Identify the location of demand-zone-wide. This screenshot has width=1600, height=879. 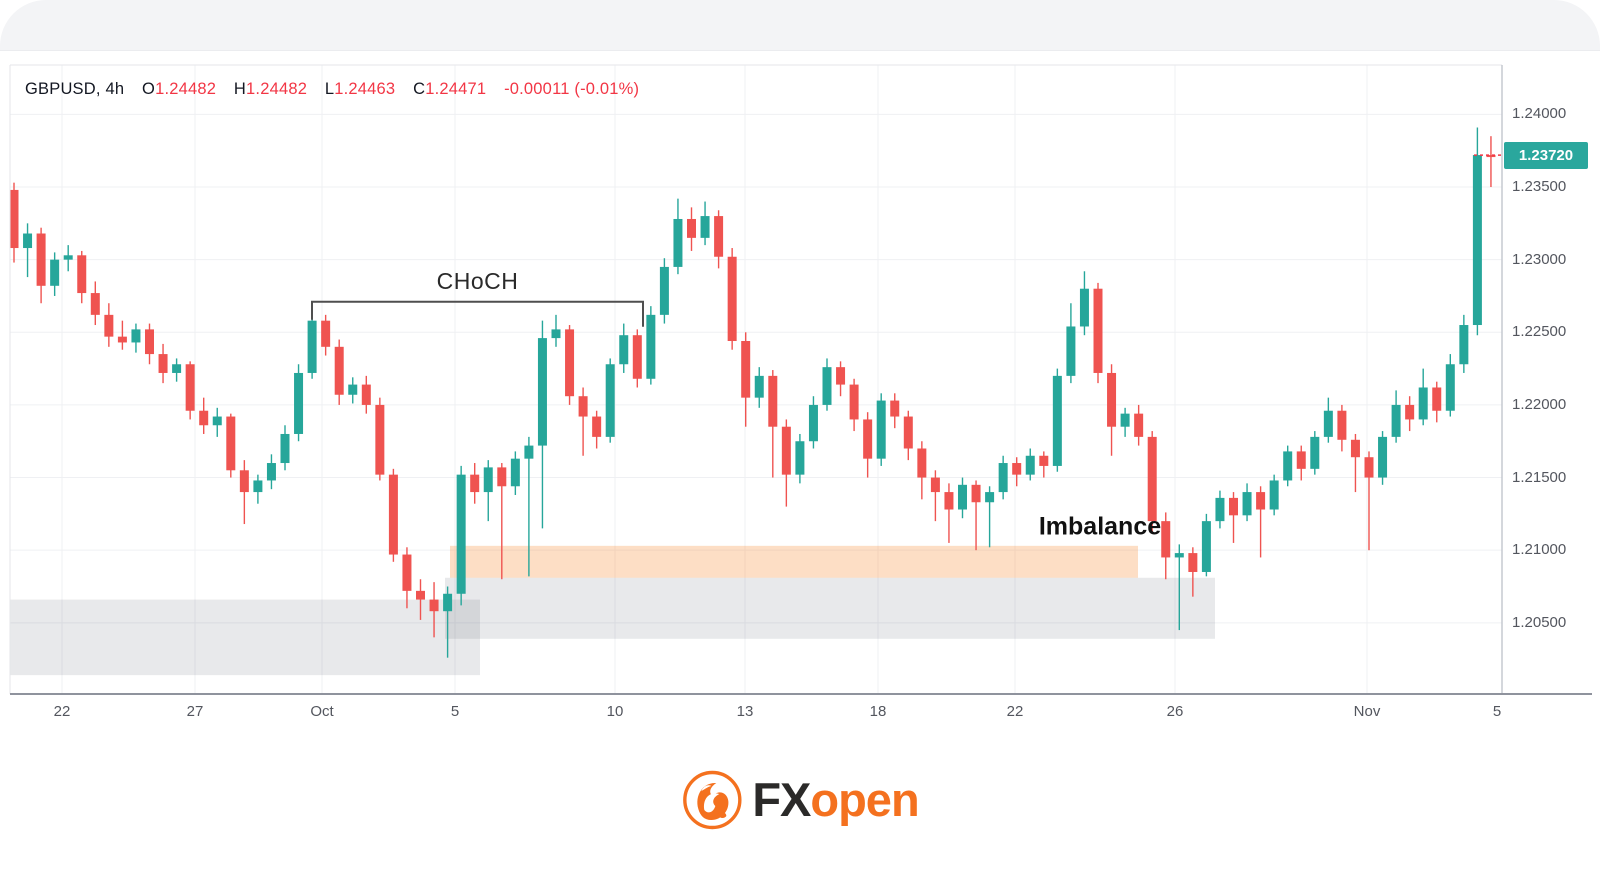
(830, 608).